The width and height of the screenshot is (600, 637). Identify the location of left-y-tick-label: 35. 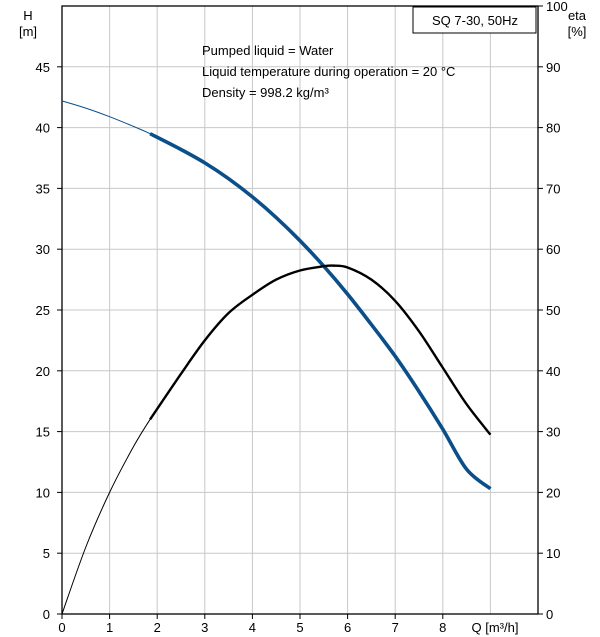
(43, 188).